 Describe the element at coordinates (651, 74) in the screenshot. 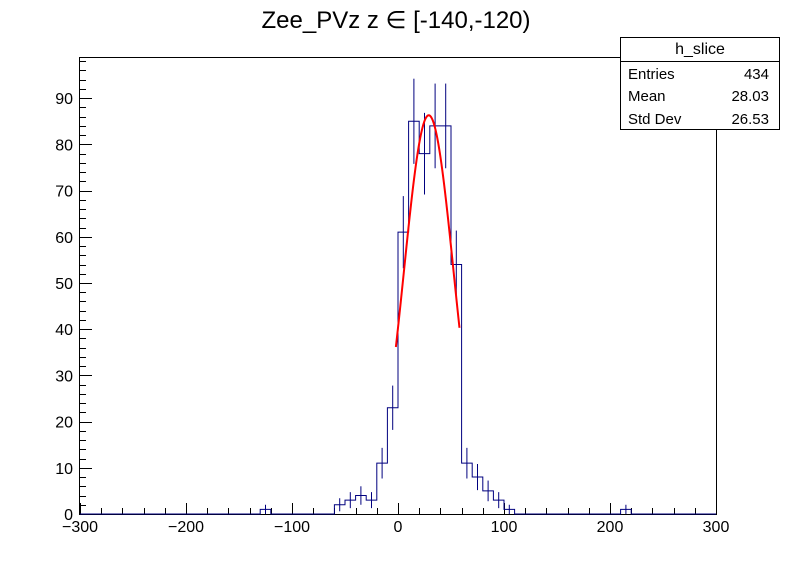

I see `stats-label-entries: Entries` at that location.